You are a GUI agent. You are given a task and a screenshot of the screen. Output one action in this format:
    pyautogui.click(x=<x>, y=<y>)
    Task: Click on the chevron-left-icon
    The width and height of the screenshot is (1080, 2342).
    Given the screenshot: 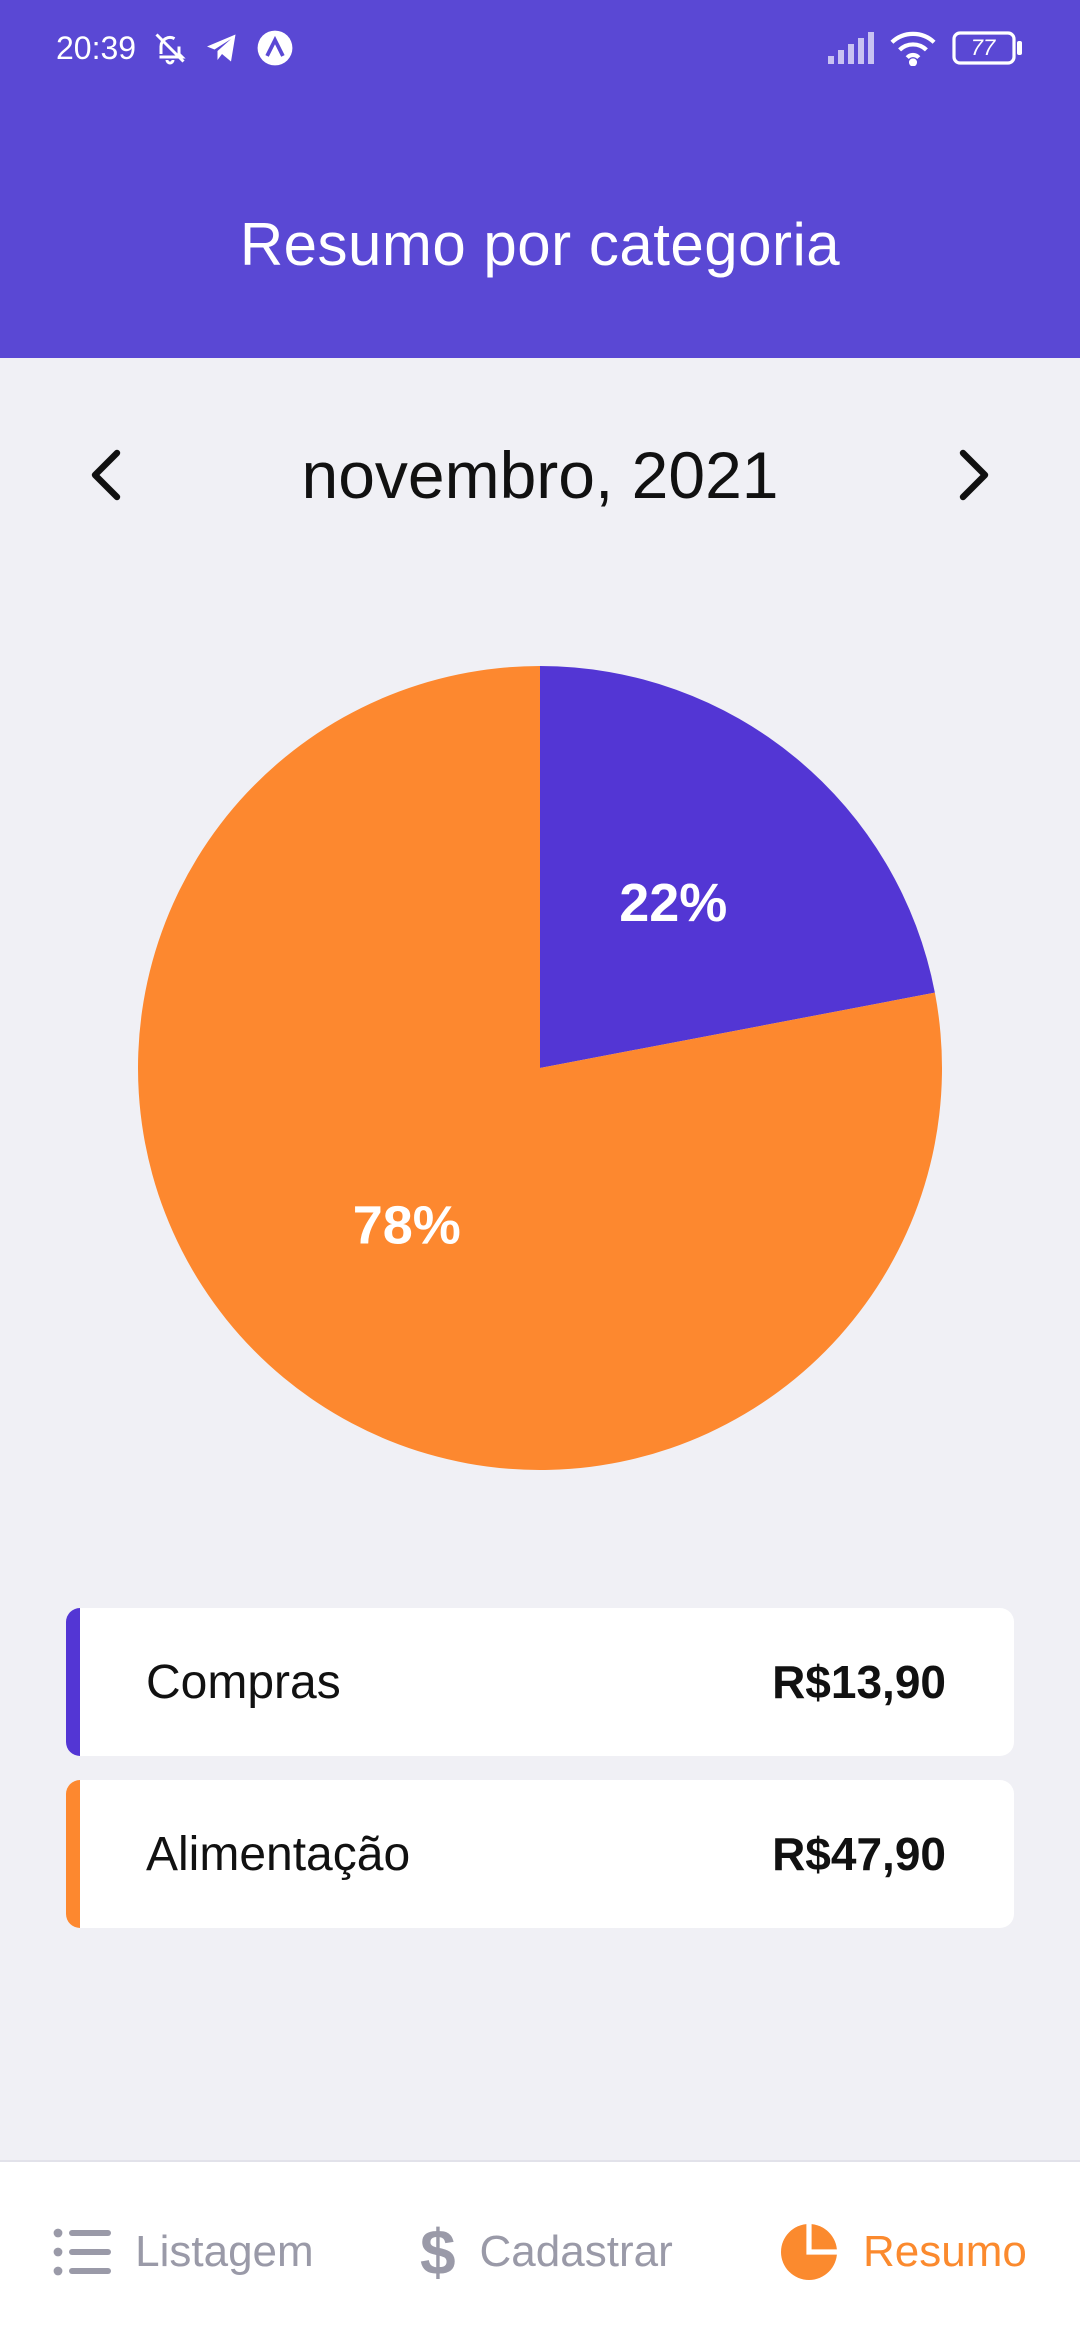 What is the action you would take?
    pyautogui.click(x=106, y=475)
    